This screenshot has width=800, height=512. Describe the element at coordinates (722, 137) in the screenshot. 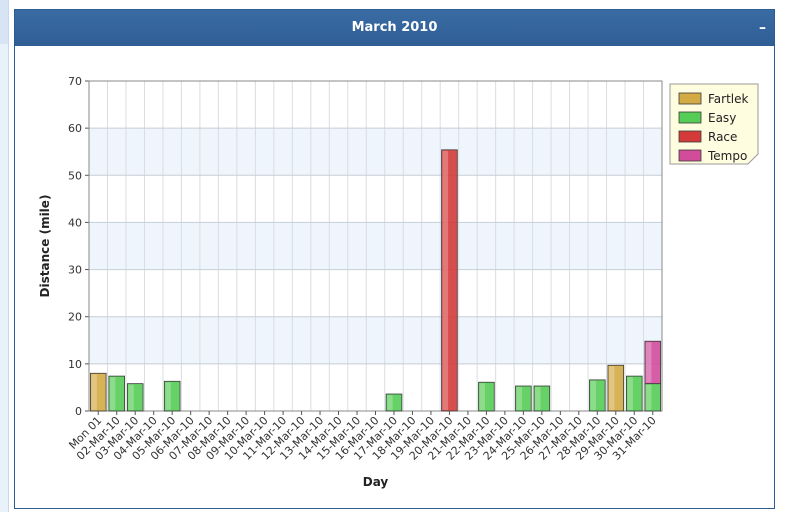

I see `legend-item: Race` at that location.